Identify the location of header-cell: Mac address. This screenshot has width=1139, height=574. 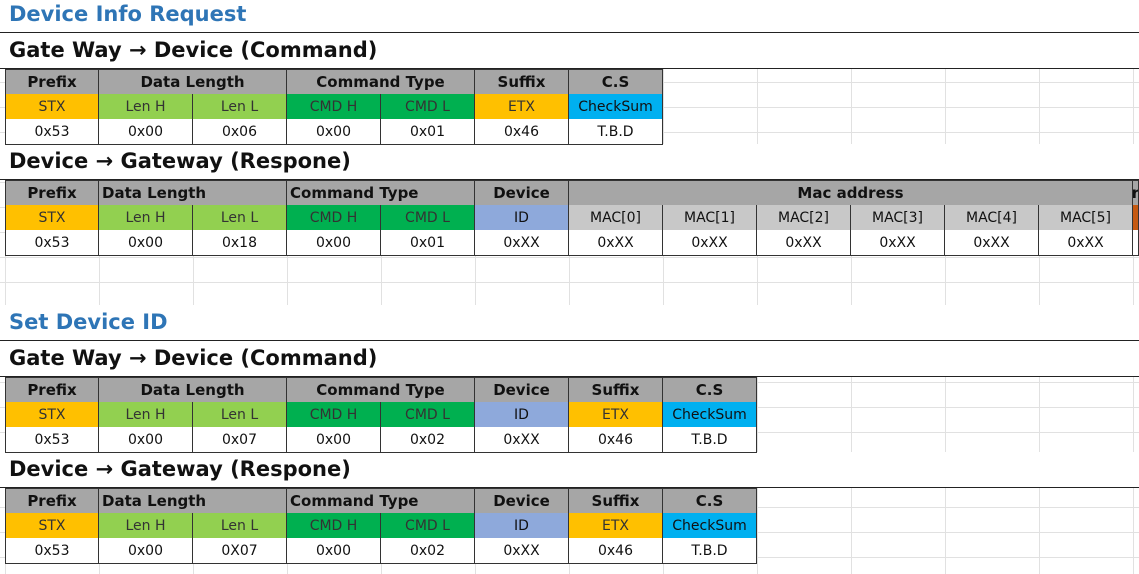
(851, 193).